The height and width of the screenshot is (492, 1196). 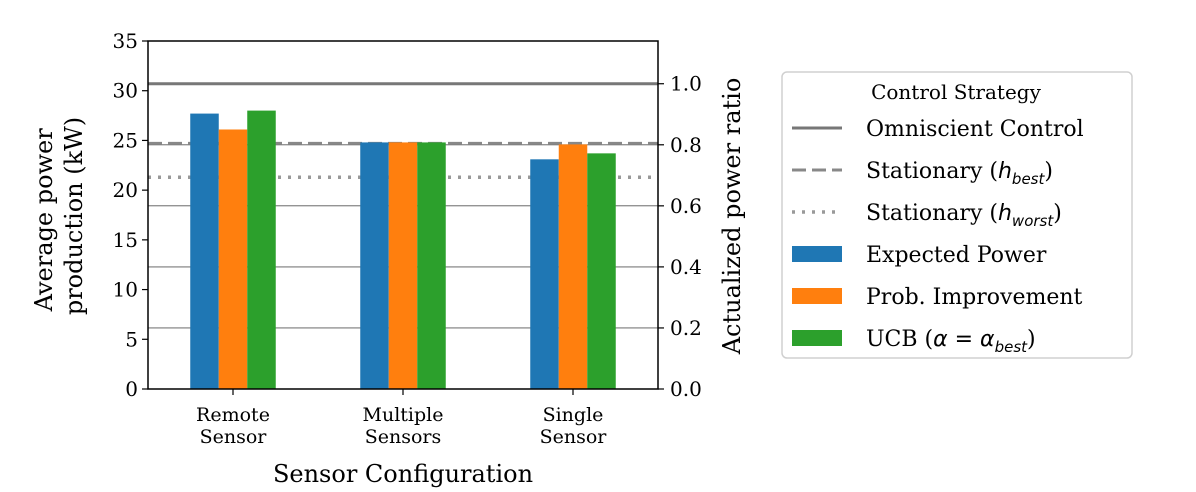 What do you see at coordinates (44, 220) in the screenshot?
I see `y-axis-label-line-1: Average power` at bounding box center [44, 220].